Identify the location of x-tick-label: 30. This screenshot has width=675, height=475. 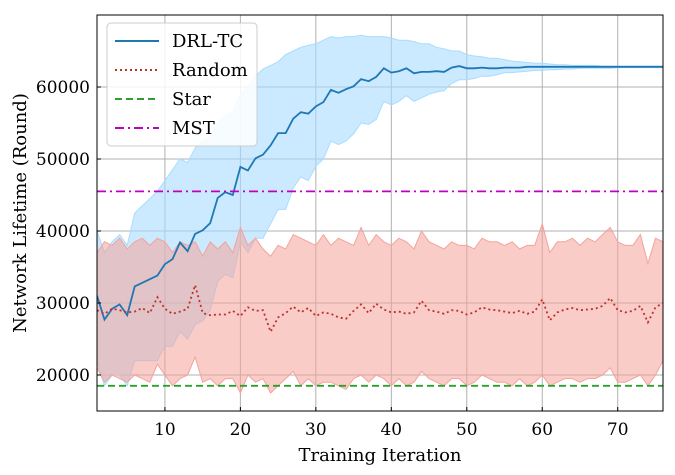
(316, 430).